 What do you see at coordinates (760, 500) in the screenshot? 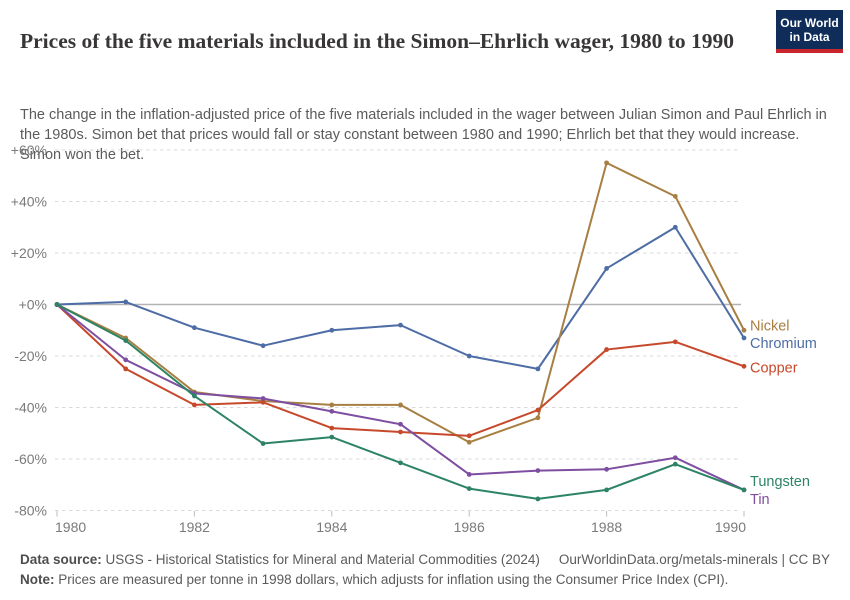
I see `series-label-tin: Tin` at bounding box center [760, 500].